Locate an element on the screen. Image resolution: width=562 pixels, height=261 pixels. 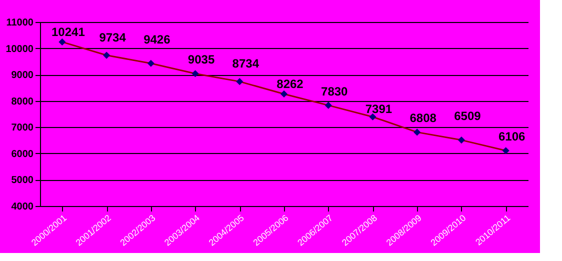
y-tick-label: 8000 is located at coordinates (22, 102).